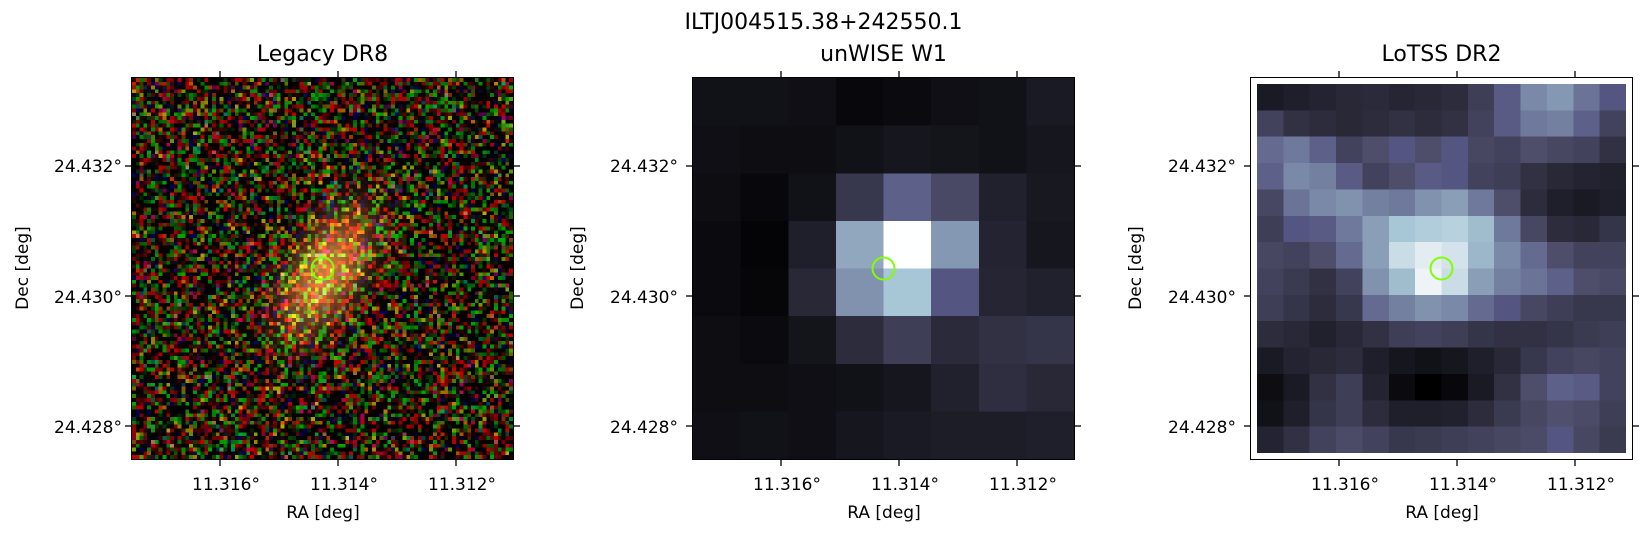 This screenshot has width=1647, height=539. Describe the element at coordinates (1441, 54) in the screenshot. I see `panel-title-lotss: LoTSS DR2` at that location.